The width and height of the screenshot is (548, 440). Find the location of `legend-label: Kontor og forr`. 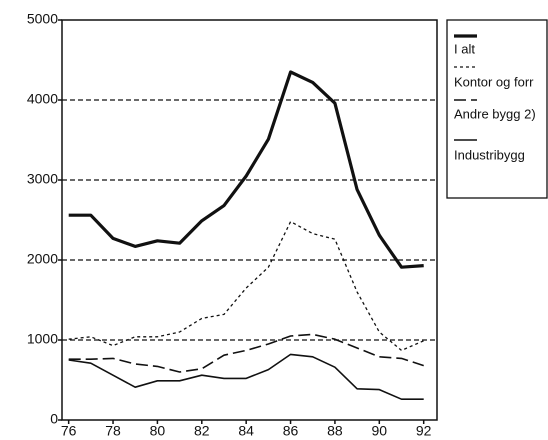

legend-label: Kontor og forr is located at coordinates (494, 81).